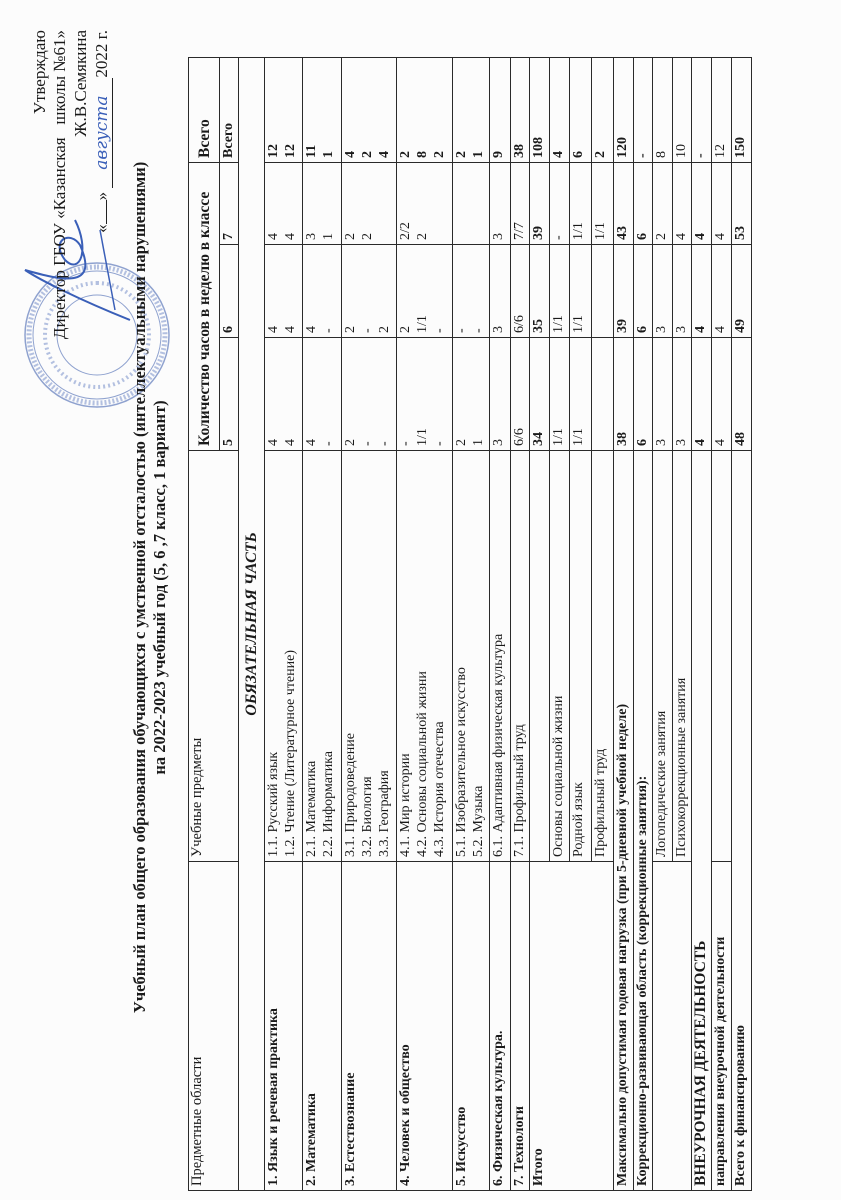 This screenshot has width=841, height=1200. Describe the element at coordinates (80, 83) in the screenshot. I see `approval-name: Ж.В.Семякина` at that location.